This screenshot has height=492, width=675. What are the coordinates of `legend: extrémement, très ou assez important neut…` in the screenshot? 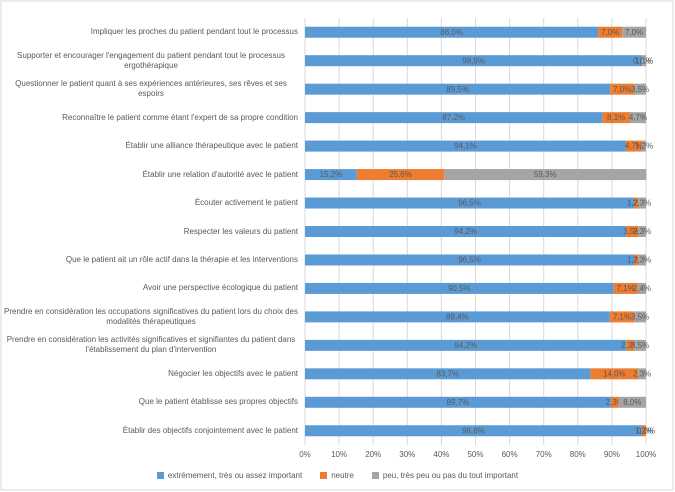 It's located at (337, 475).